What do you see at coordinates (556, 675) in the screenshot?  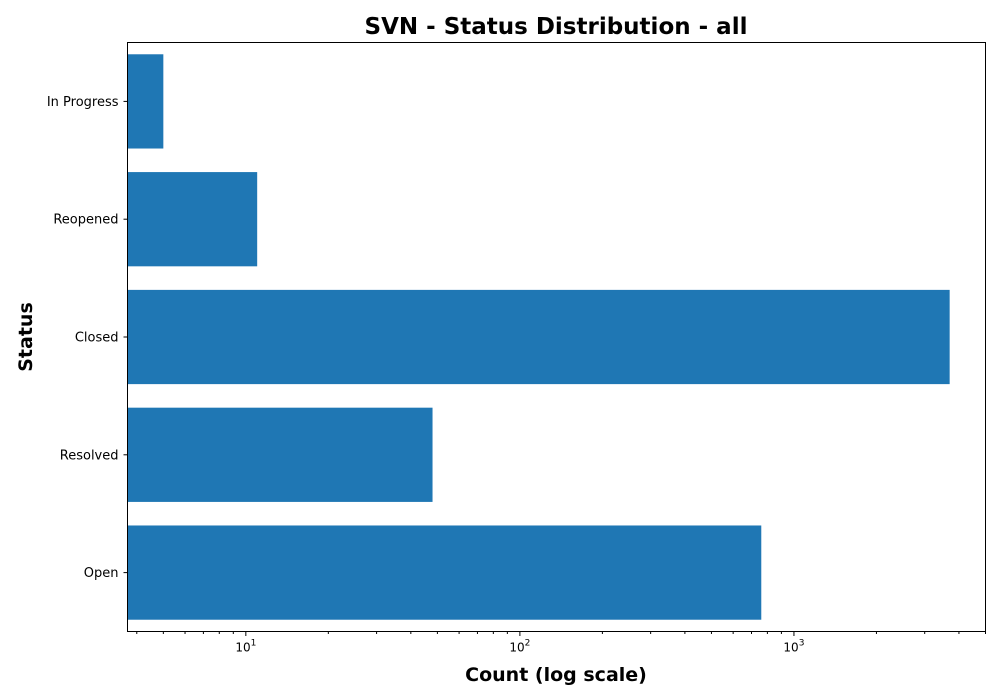 I see `x-axis-label: Count (log scale)` at bounding box center [556, 675].